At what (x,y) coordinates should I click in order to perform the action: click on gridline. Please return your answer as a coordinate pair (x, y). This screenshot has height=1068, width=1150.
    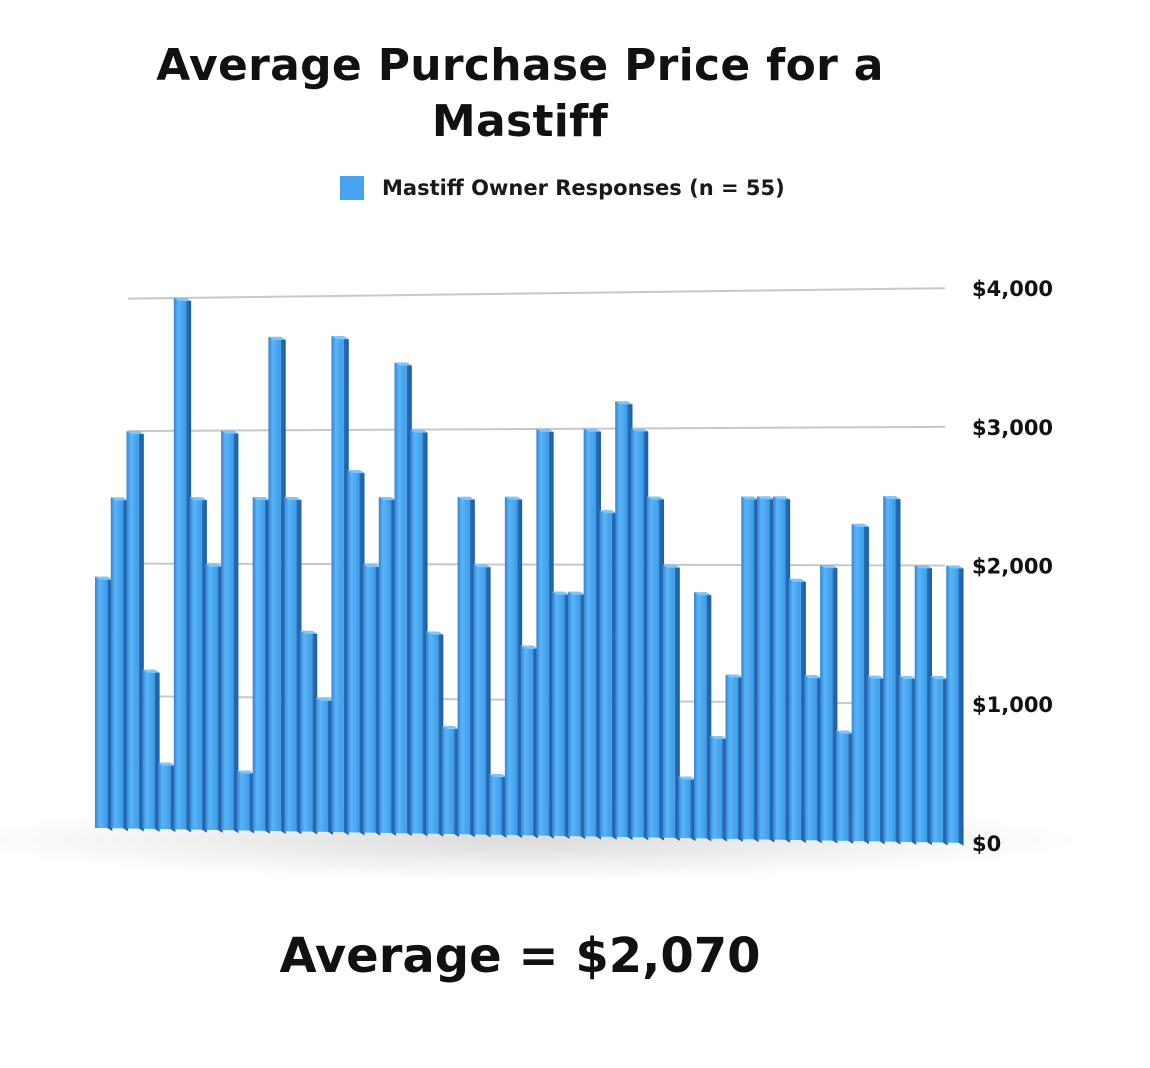
    Looking at the image, I should click on (536, 429).